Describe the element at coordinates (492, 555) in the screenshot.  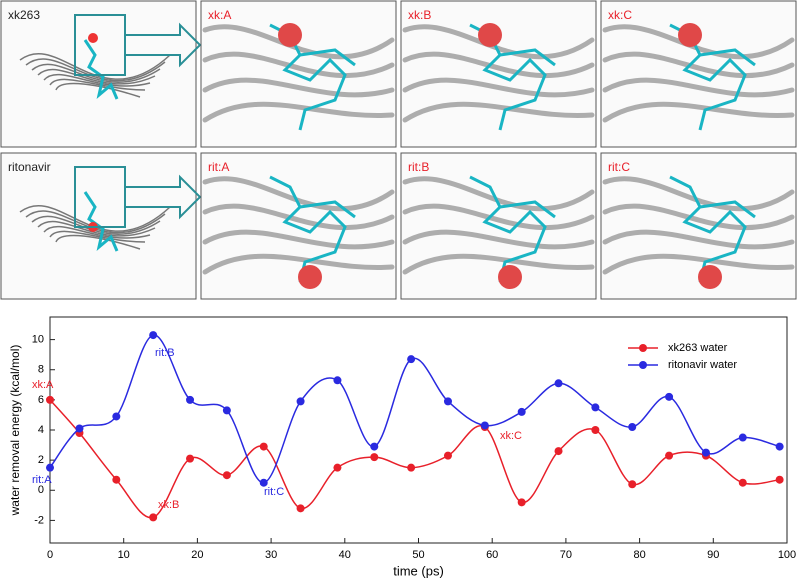
I see `x-tick-label: 60` at that location.